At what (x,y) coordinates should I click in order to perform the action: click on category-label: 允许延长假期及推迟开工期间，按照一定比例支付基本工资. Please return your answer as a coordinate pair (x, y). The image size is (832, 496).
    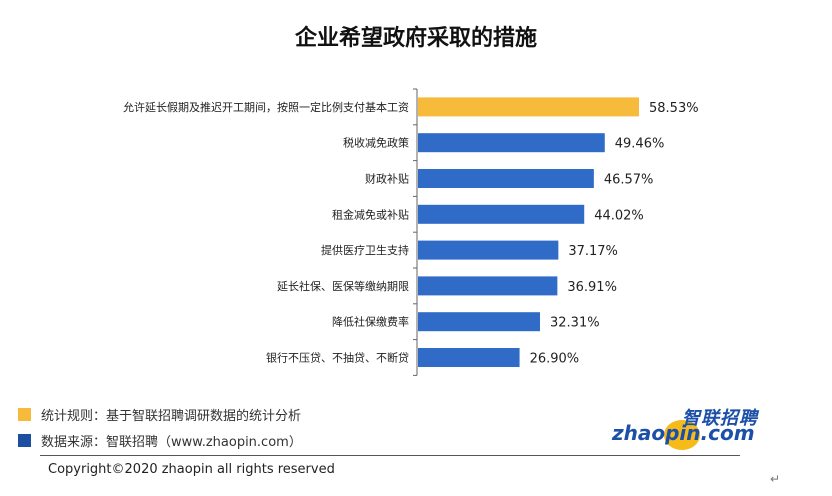
    Looking at the image, I should click on (266, 107).